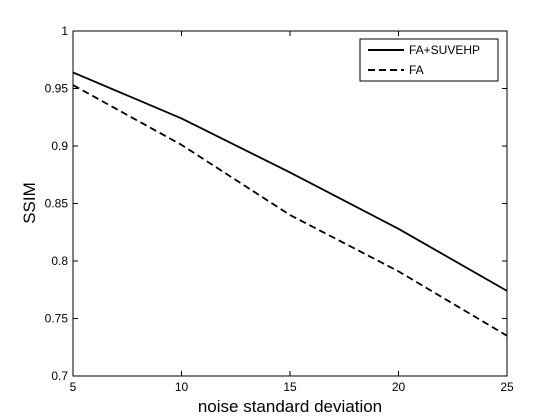  I want to click on x-tick-label: 15, so click(290, 387).